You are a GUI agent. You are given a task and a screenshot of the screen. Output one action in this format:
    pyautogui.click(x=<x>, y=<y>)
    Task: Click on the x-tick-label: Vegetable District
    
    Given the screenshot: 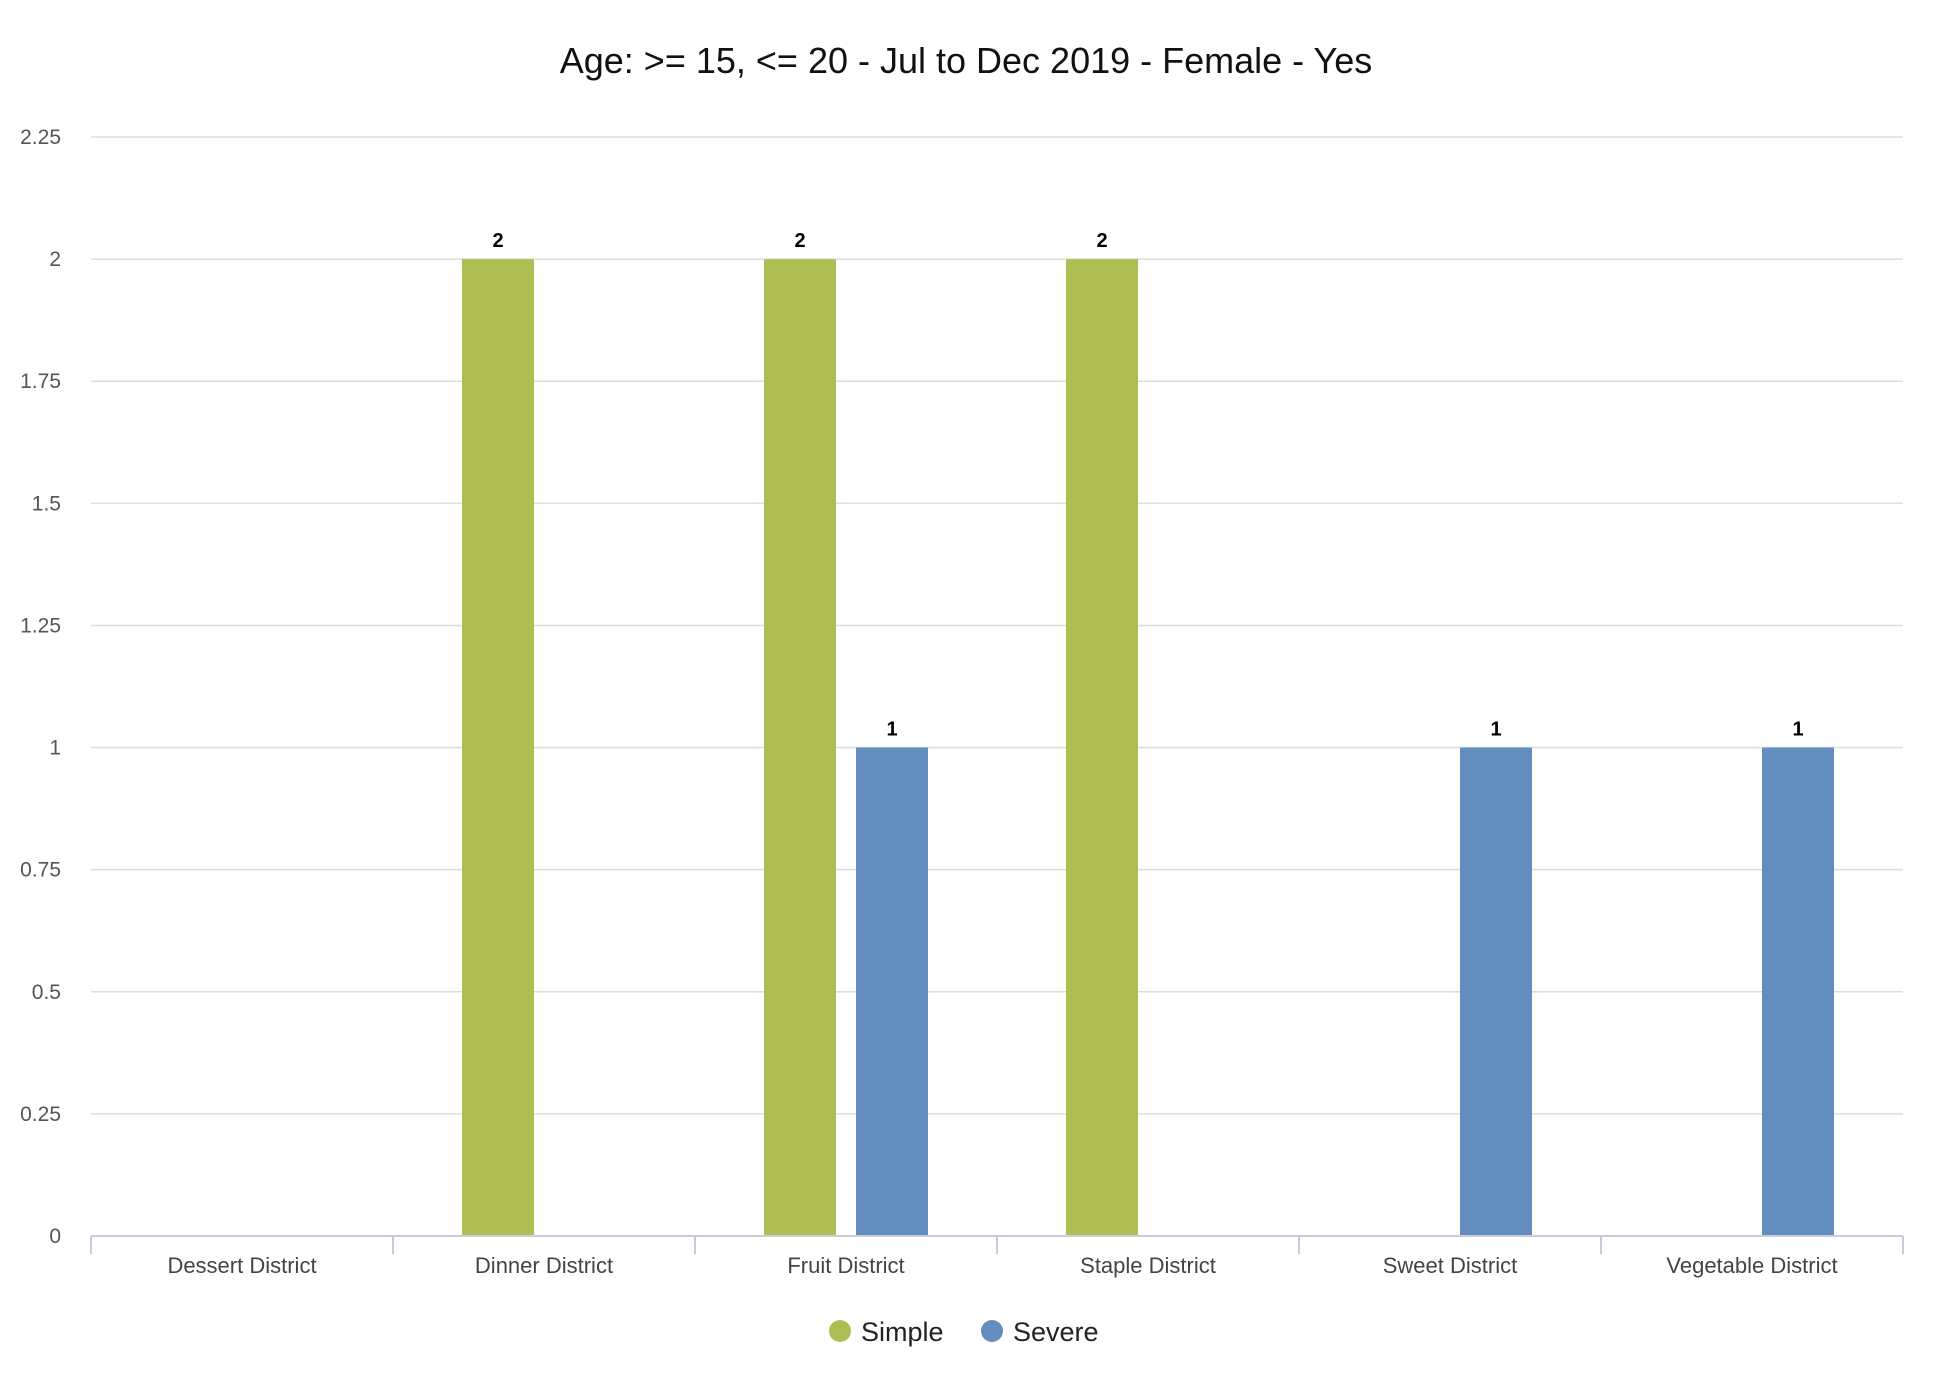 What is the action you would take?
    pyautogui.click(x=1751, y=1265)
    